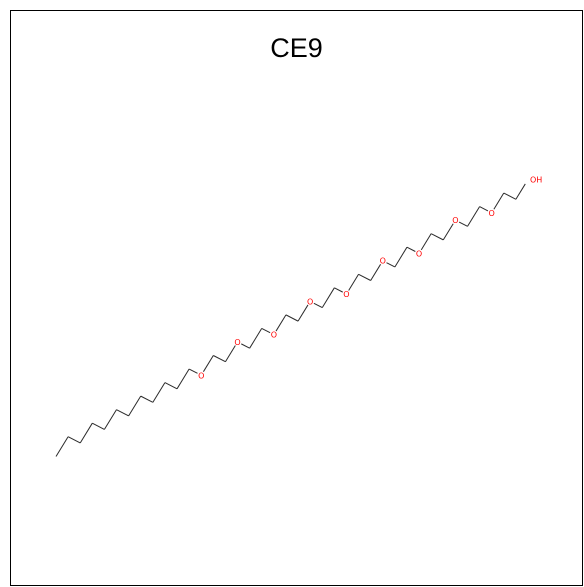 The image size is (584, 587). Describe the element at coordinates (536, 180) in the screenshot. I see `hydroxyl-label: OH` at that location.